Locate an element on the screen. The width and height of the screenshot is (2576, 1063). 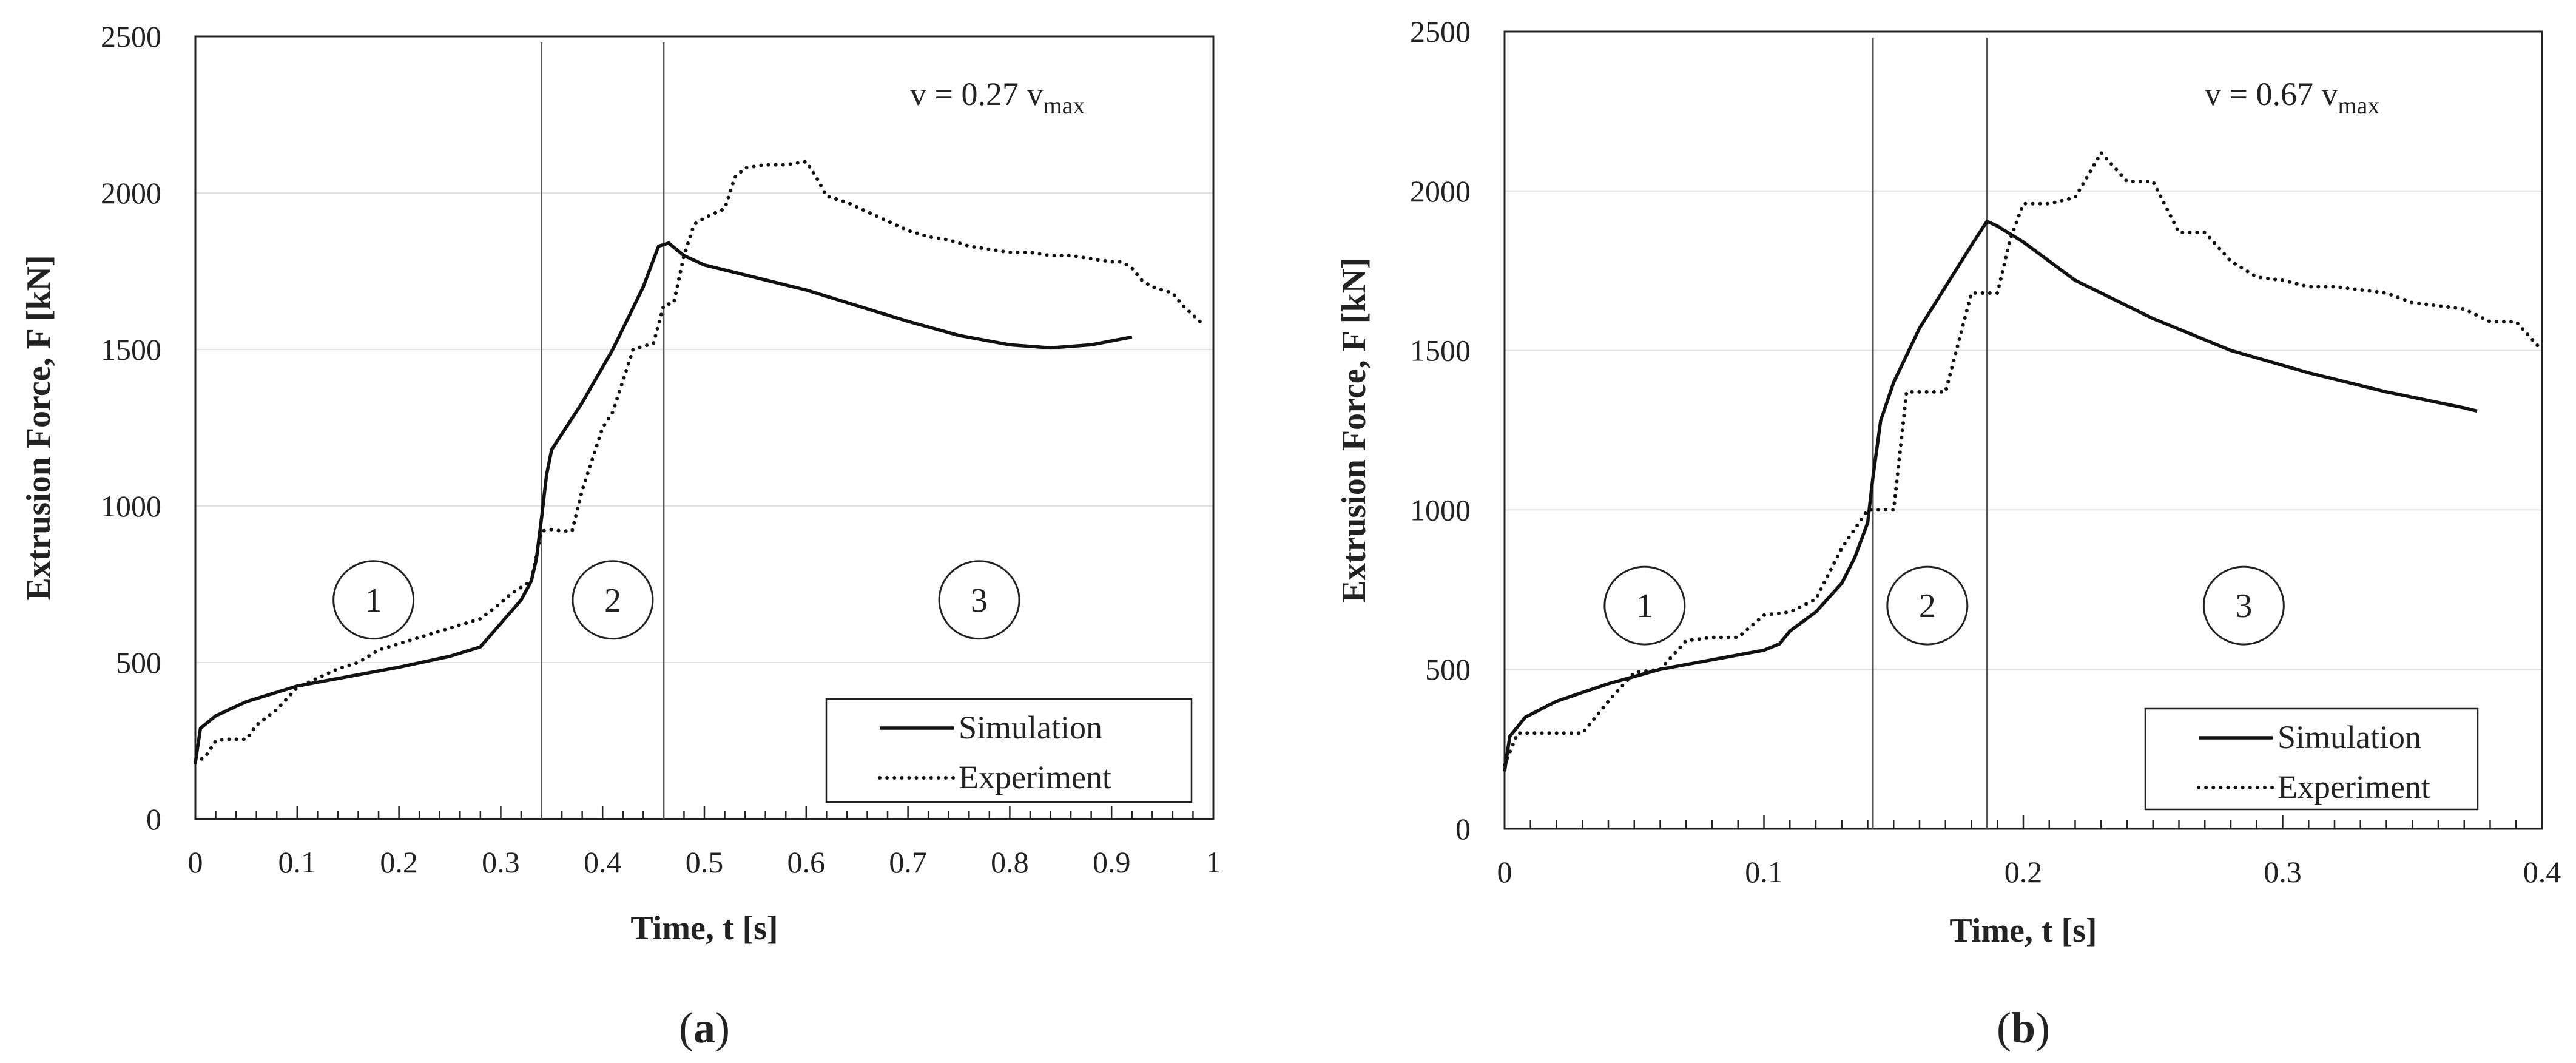
panel-label: (a) is located at coordinates (705, 1028).